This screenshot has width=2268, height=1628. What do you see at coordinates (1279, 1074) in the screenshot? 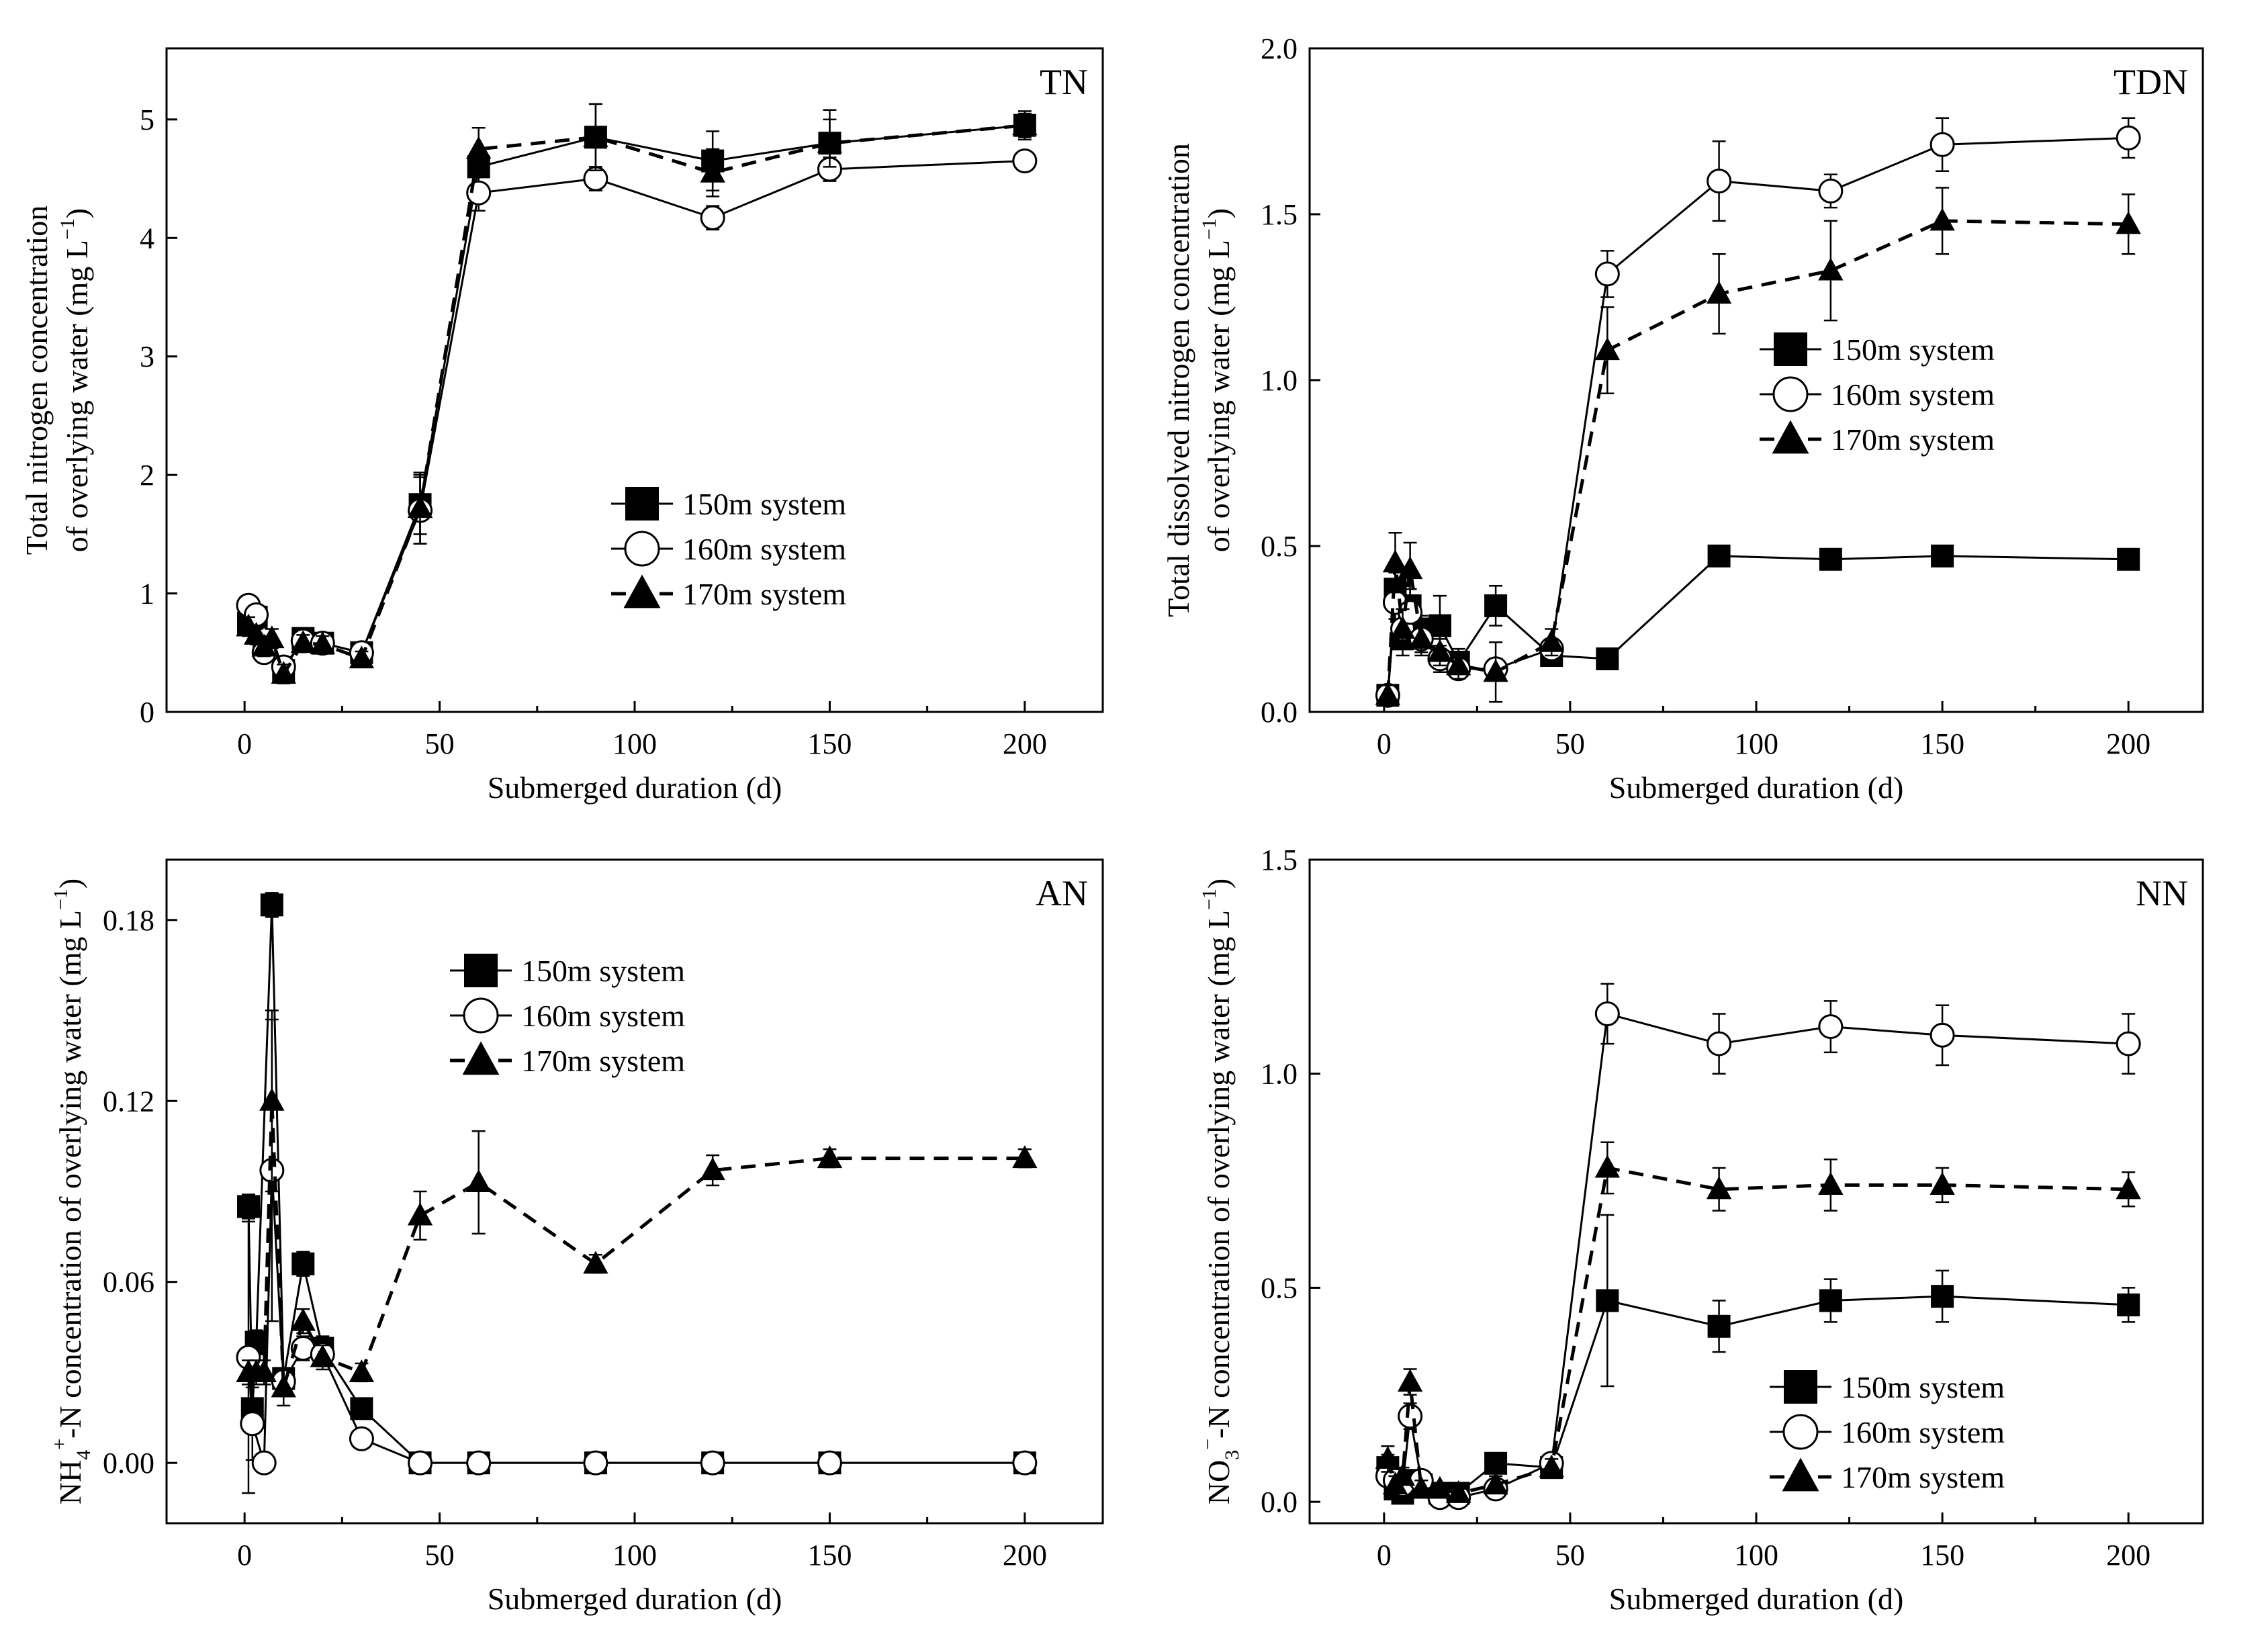
I see `y-tick-label: 1.0` at bounding box center [1279, 1074].